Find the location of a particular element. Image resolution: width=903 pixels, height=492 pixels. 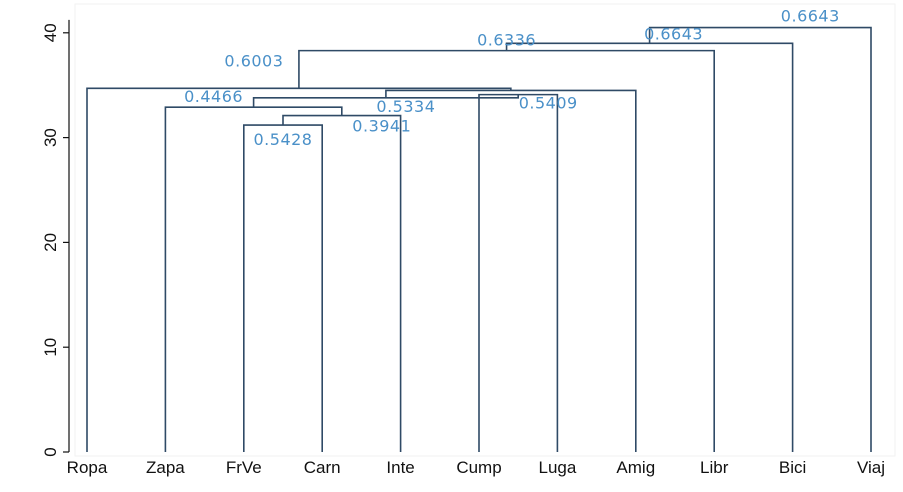

leaf-label-inte: Inte is located at coordinates (400, 467).